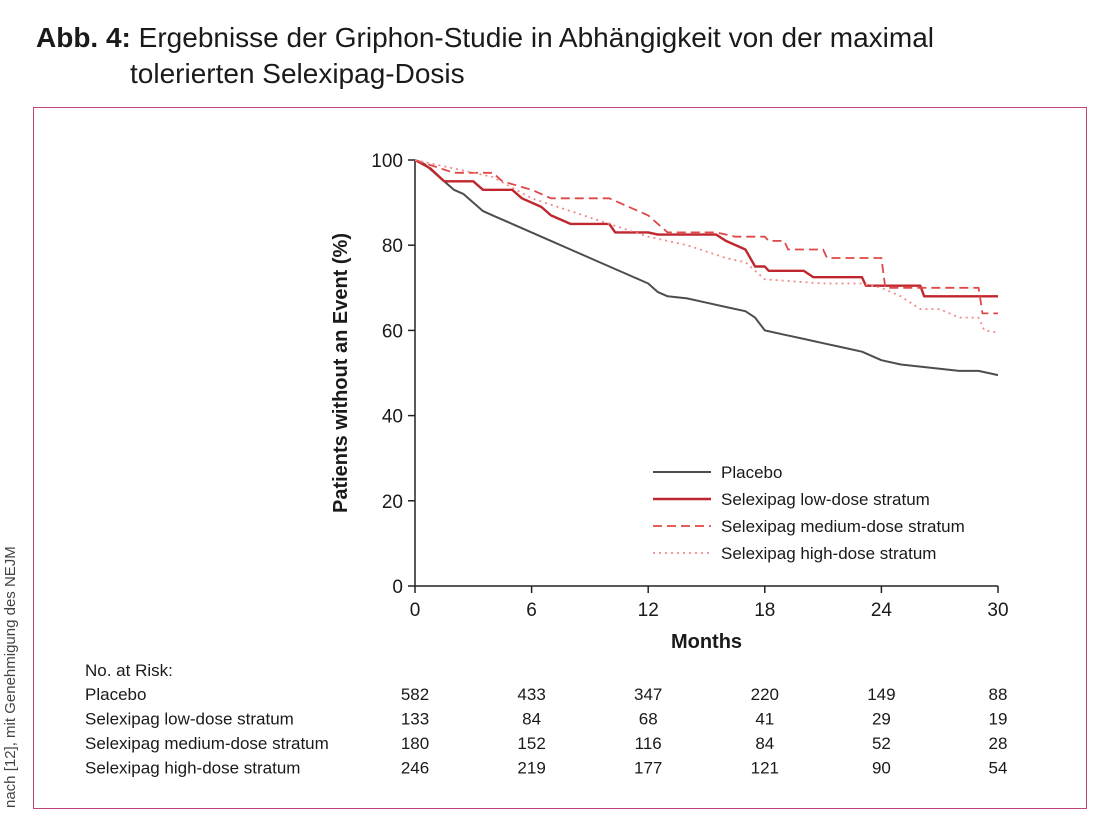 Image resolution: width=1100 pixels, height=822 pixels. I want to click on risk-value: 152, so click(531, 743).